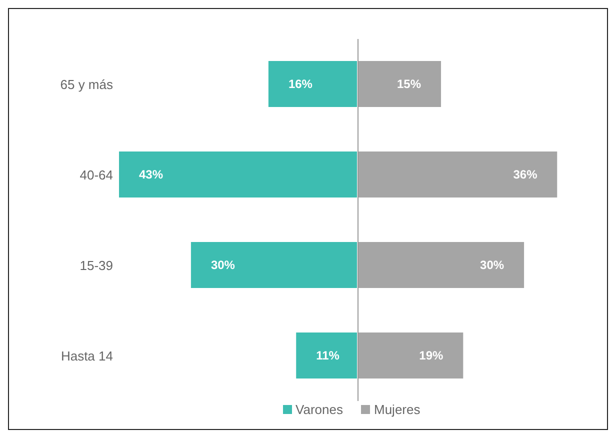  What do you see at coordinates (525, 175) in the screenshot?
I see `data-label: 36%` at bounding box center [525, 175].